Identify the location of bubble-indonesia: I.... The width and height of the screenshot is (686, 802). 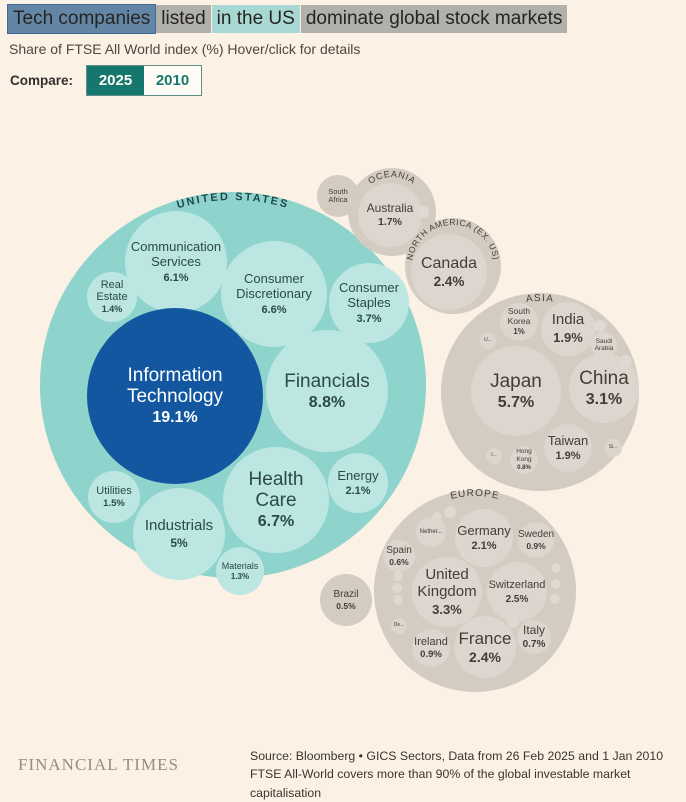
(494, 456).